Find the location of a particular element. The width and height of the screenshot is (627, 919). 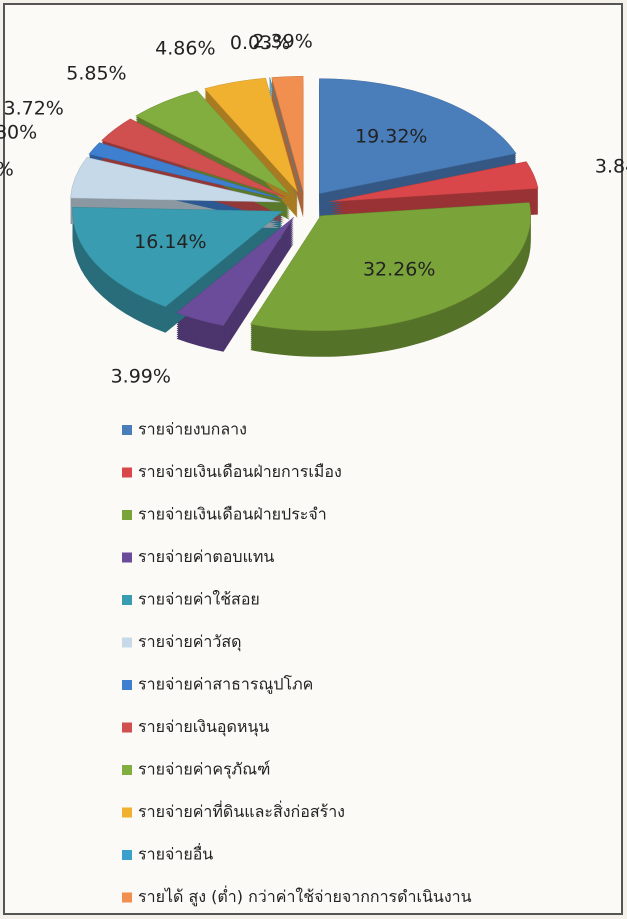

legend-label: รายจ่ายเงินเดือนฝ่ายการเมือง is located at coordinates (240, 471).